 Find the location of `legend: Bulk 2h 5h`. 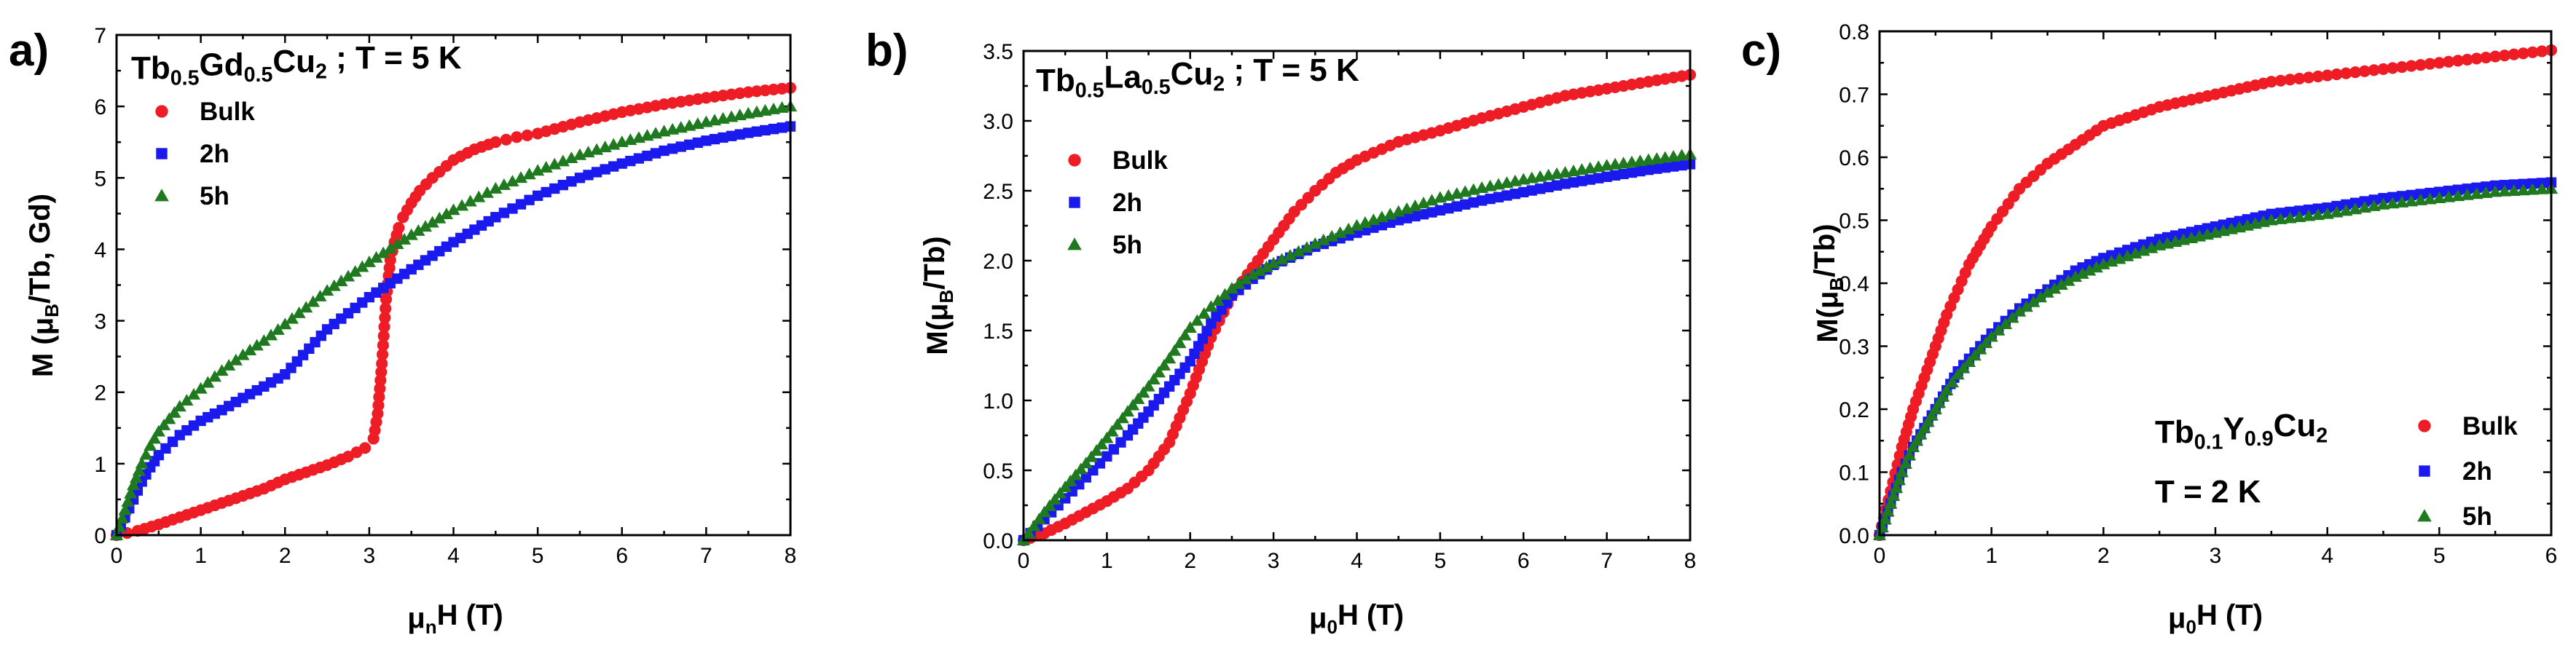

legend: Bulk 2h 5h is located at coordinates (1117, 202).